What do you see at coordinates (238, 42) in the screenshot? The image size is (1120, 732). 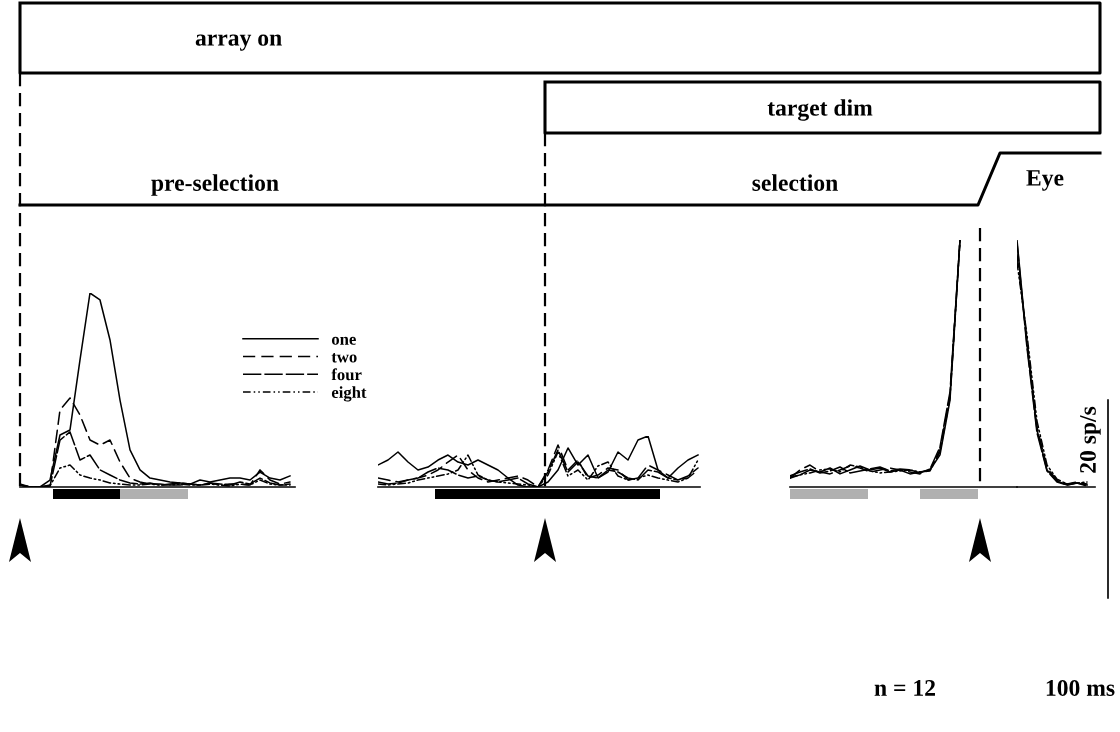 I see `text: array on` at bounding box center [238, 42].